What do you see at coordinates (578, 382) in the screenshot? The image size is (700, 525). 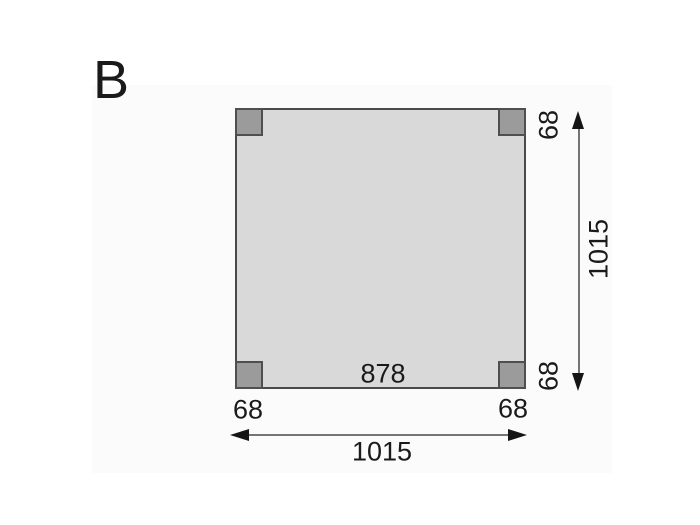 I see `arrow-down-icon` at bounding box center [578, 382].